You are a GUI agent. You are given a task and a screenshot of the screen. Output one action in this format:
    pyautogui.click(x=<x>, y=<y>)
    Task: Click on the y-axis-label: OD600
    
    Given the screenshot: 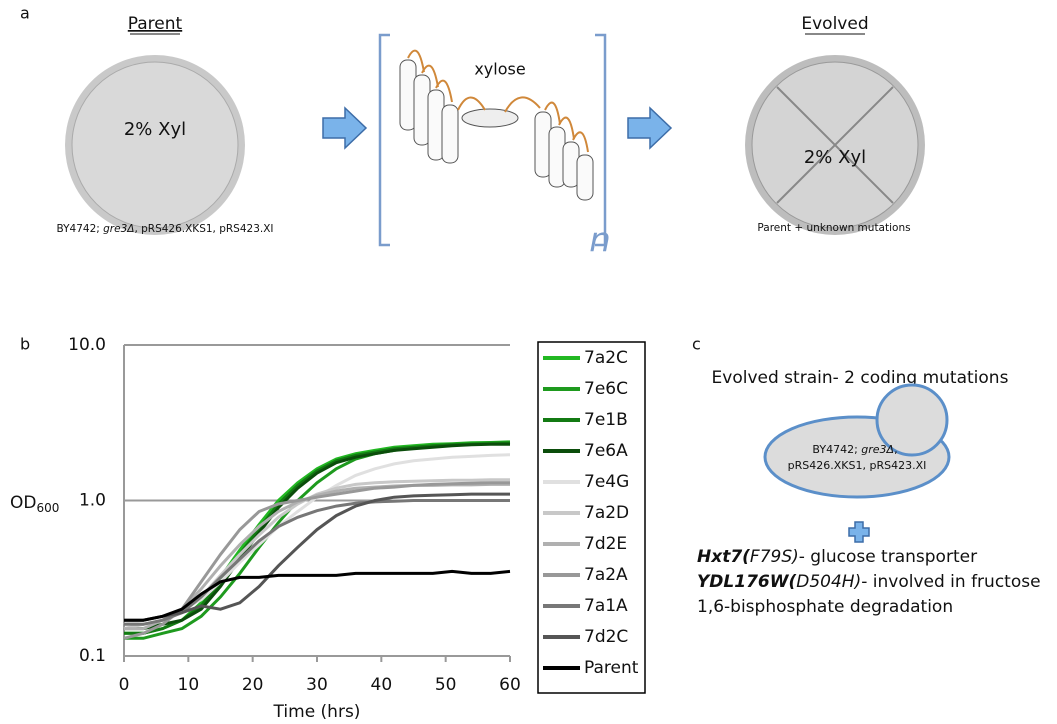 What is the action you would take?
    pyautogui.click(x=34, y=504)
    